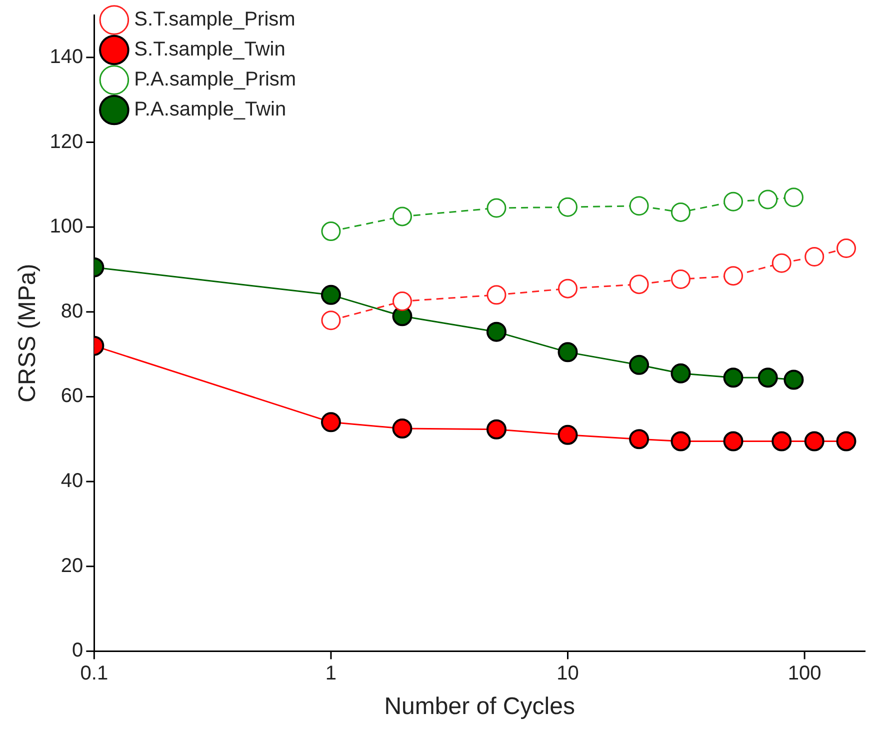  What do you see at coordinates (215, 19) in the screenshot?
I see `legend-label: S.T.sample_Prism` at bounding box center [215, 19].